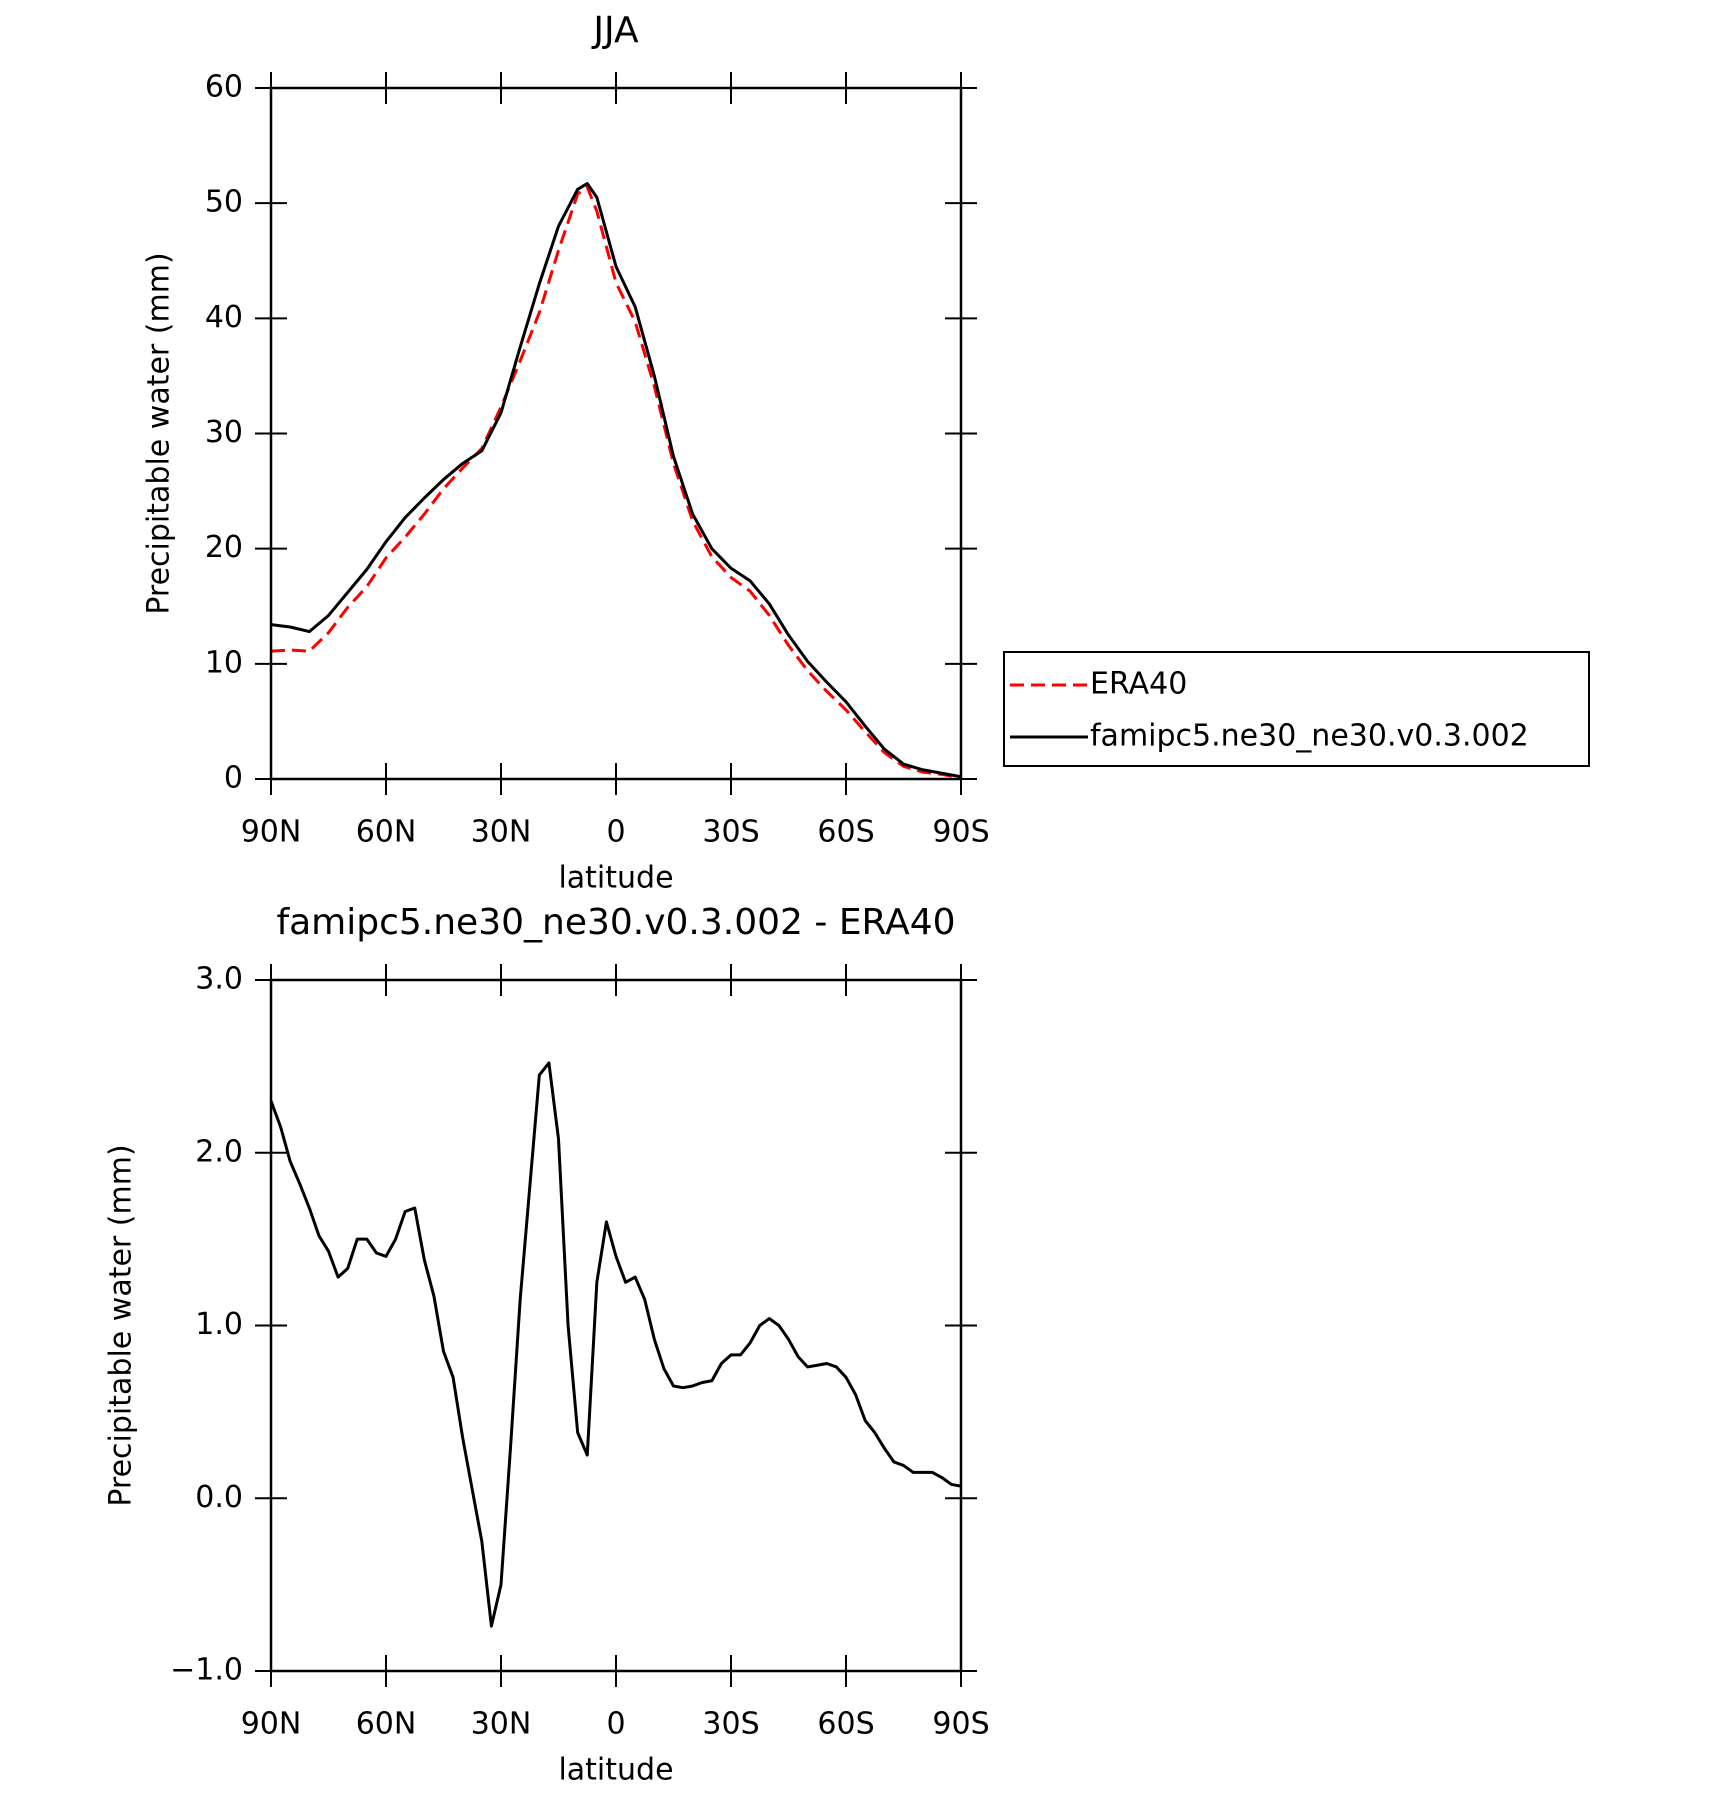 This screenshot has width=1710, height=1805. Describe the element at coordinates (224, 432) in the screenshot. I see `y-tick-label: 30` at that location.